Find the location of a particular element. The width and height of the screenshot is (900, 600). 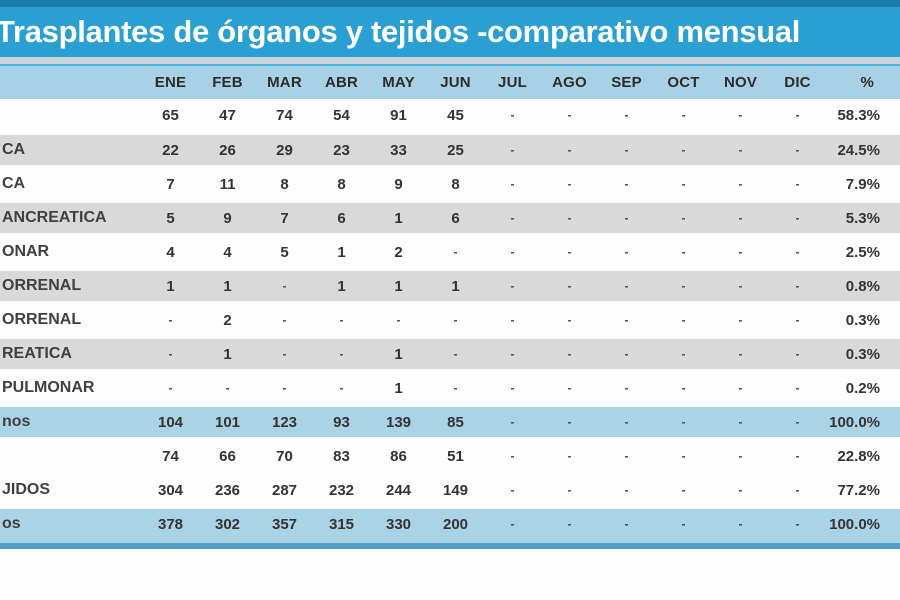

pct-cell: 100.0% is located at coordinates (854, 422).